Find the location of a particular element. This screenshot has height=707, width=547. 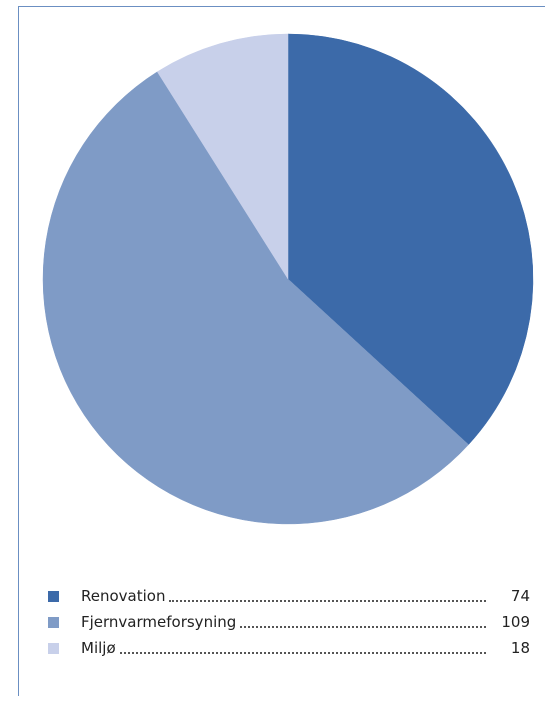

legend-item-renovation: Renovation 74 is located at coordinates (289, 596).